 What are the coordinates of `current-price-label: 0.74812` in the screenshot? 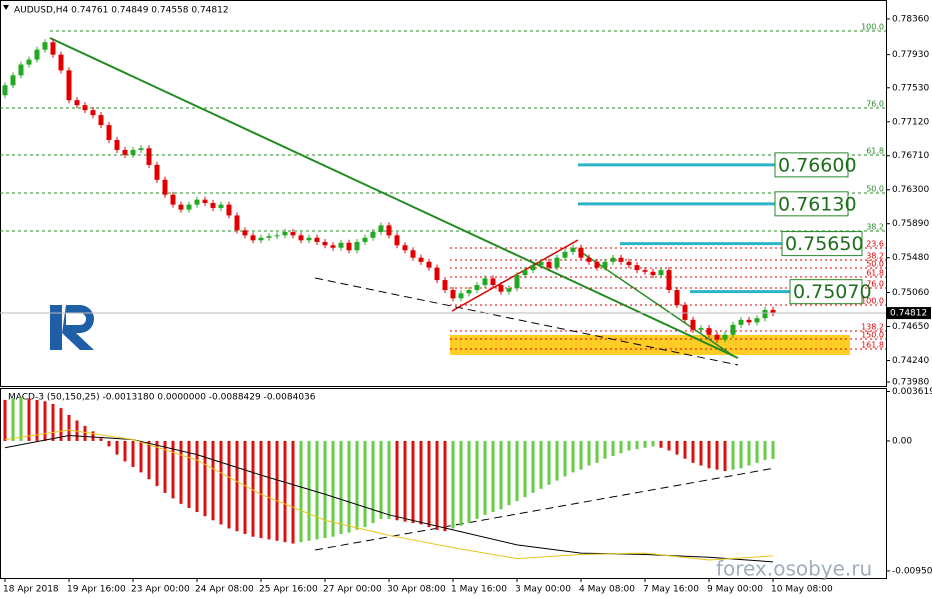 It's located at (908, 314).